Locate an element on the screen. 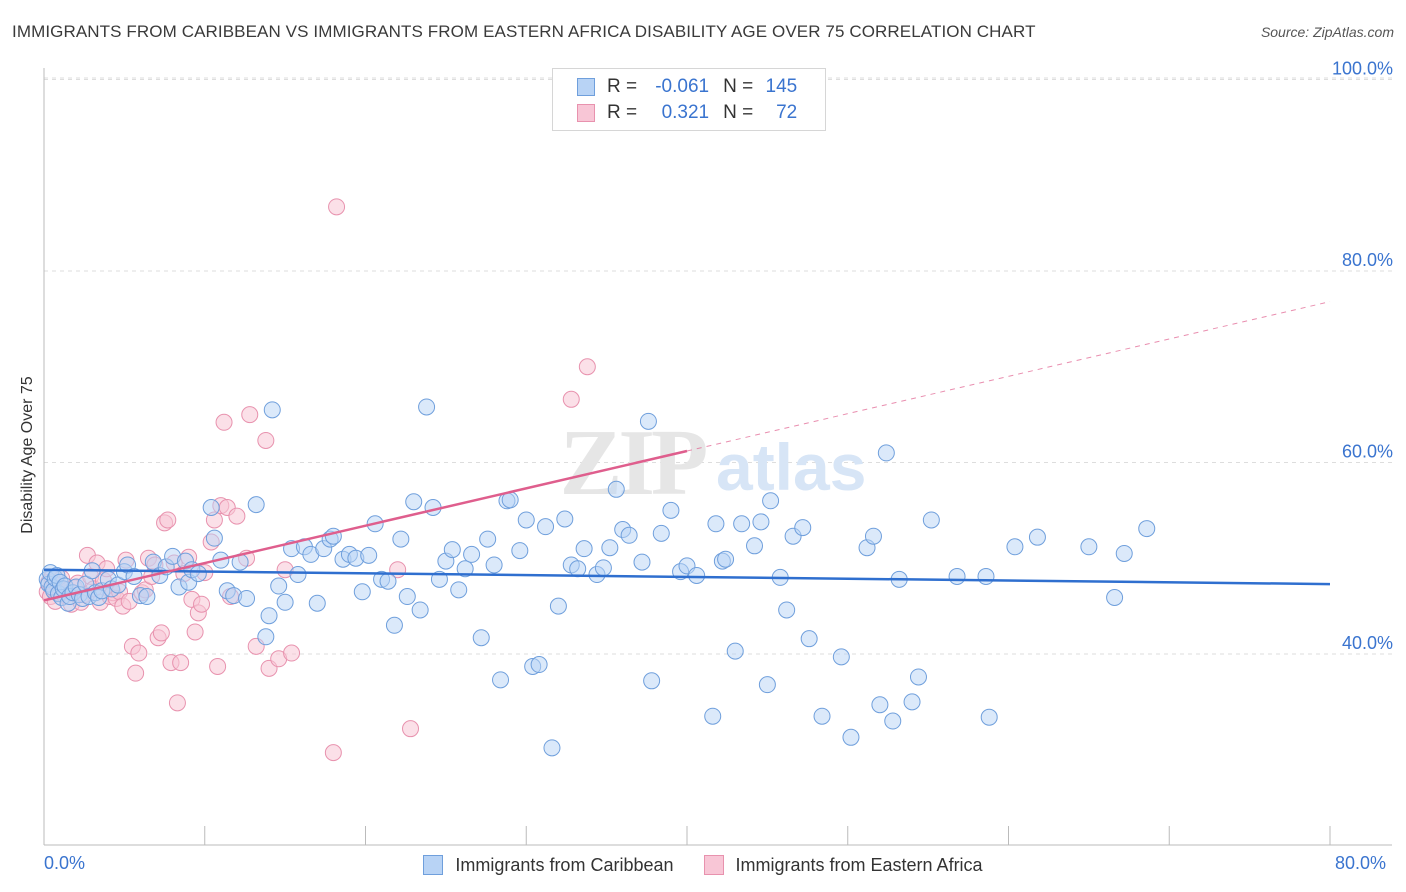 Image resolution: width=1406 pixels, height=892 pixels. legend-swatch-caribbean is located at coordinates (433, 865).